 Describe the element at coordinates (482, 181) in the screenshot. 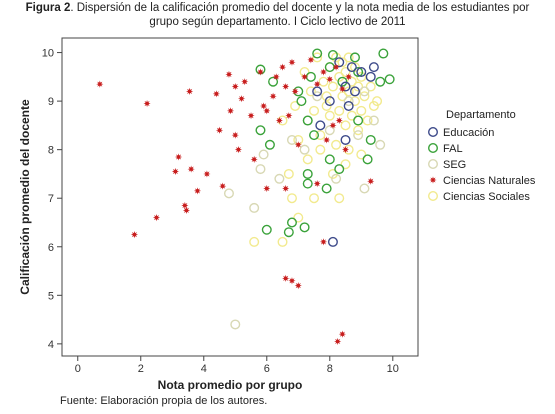

I see `legend-item: Ciencias Naturales` at that location.